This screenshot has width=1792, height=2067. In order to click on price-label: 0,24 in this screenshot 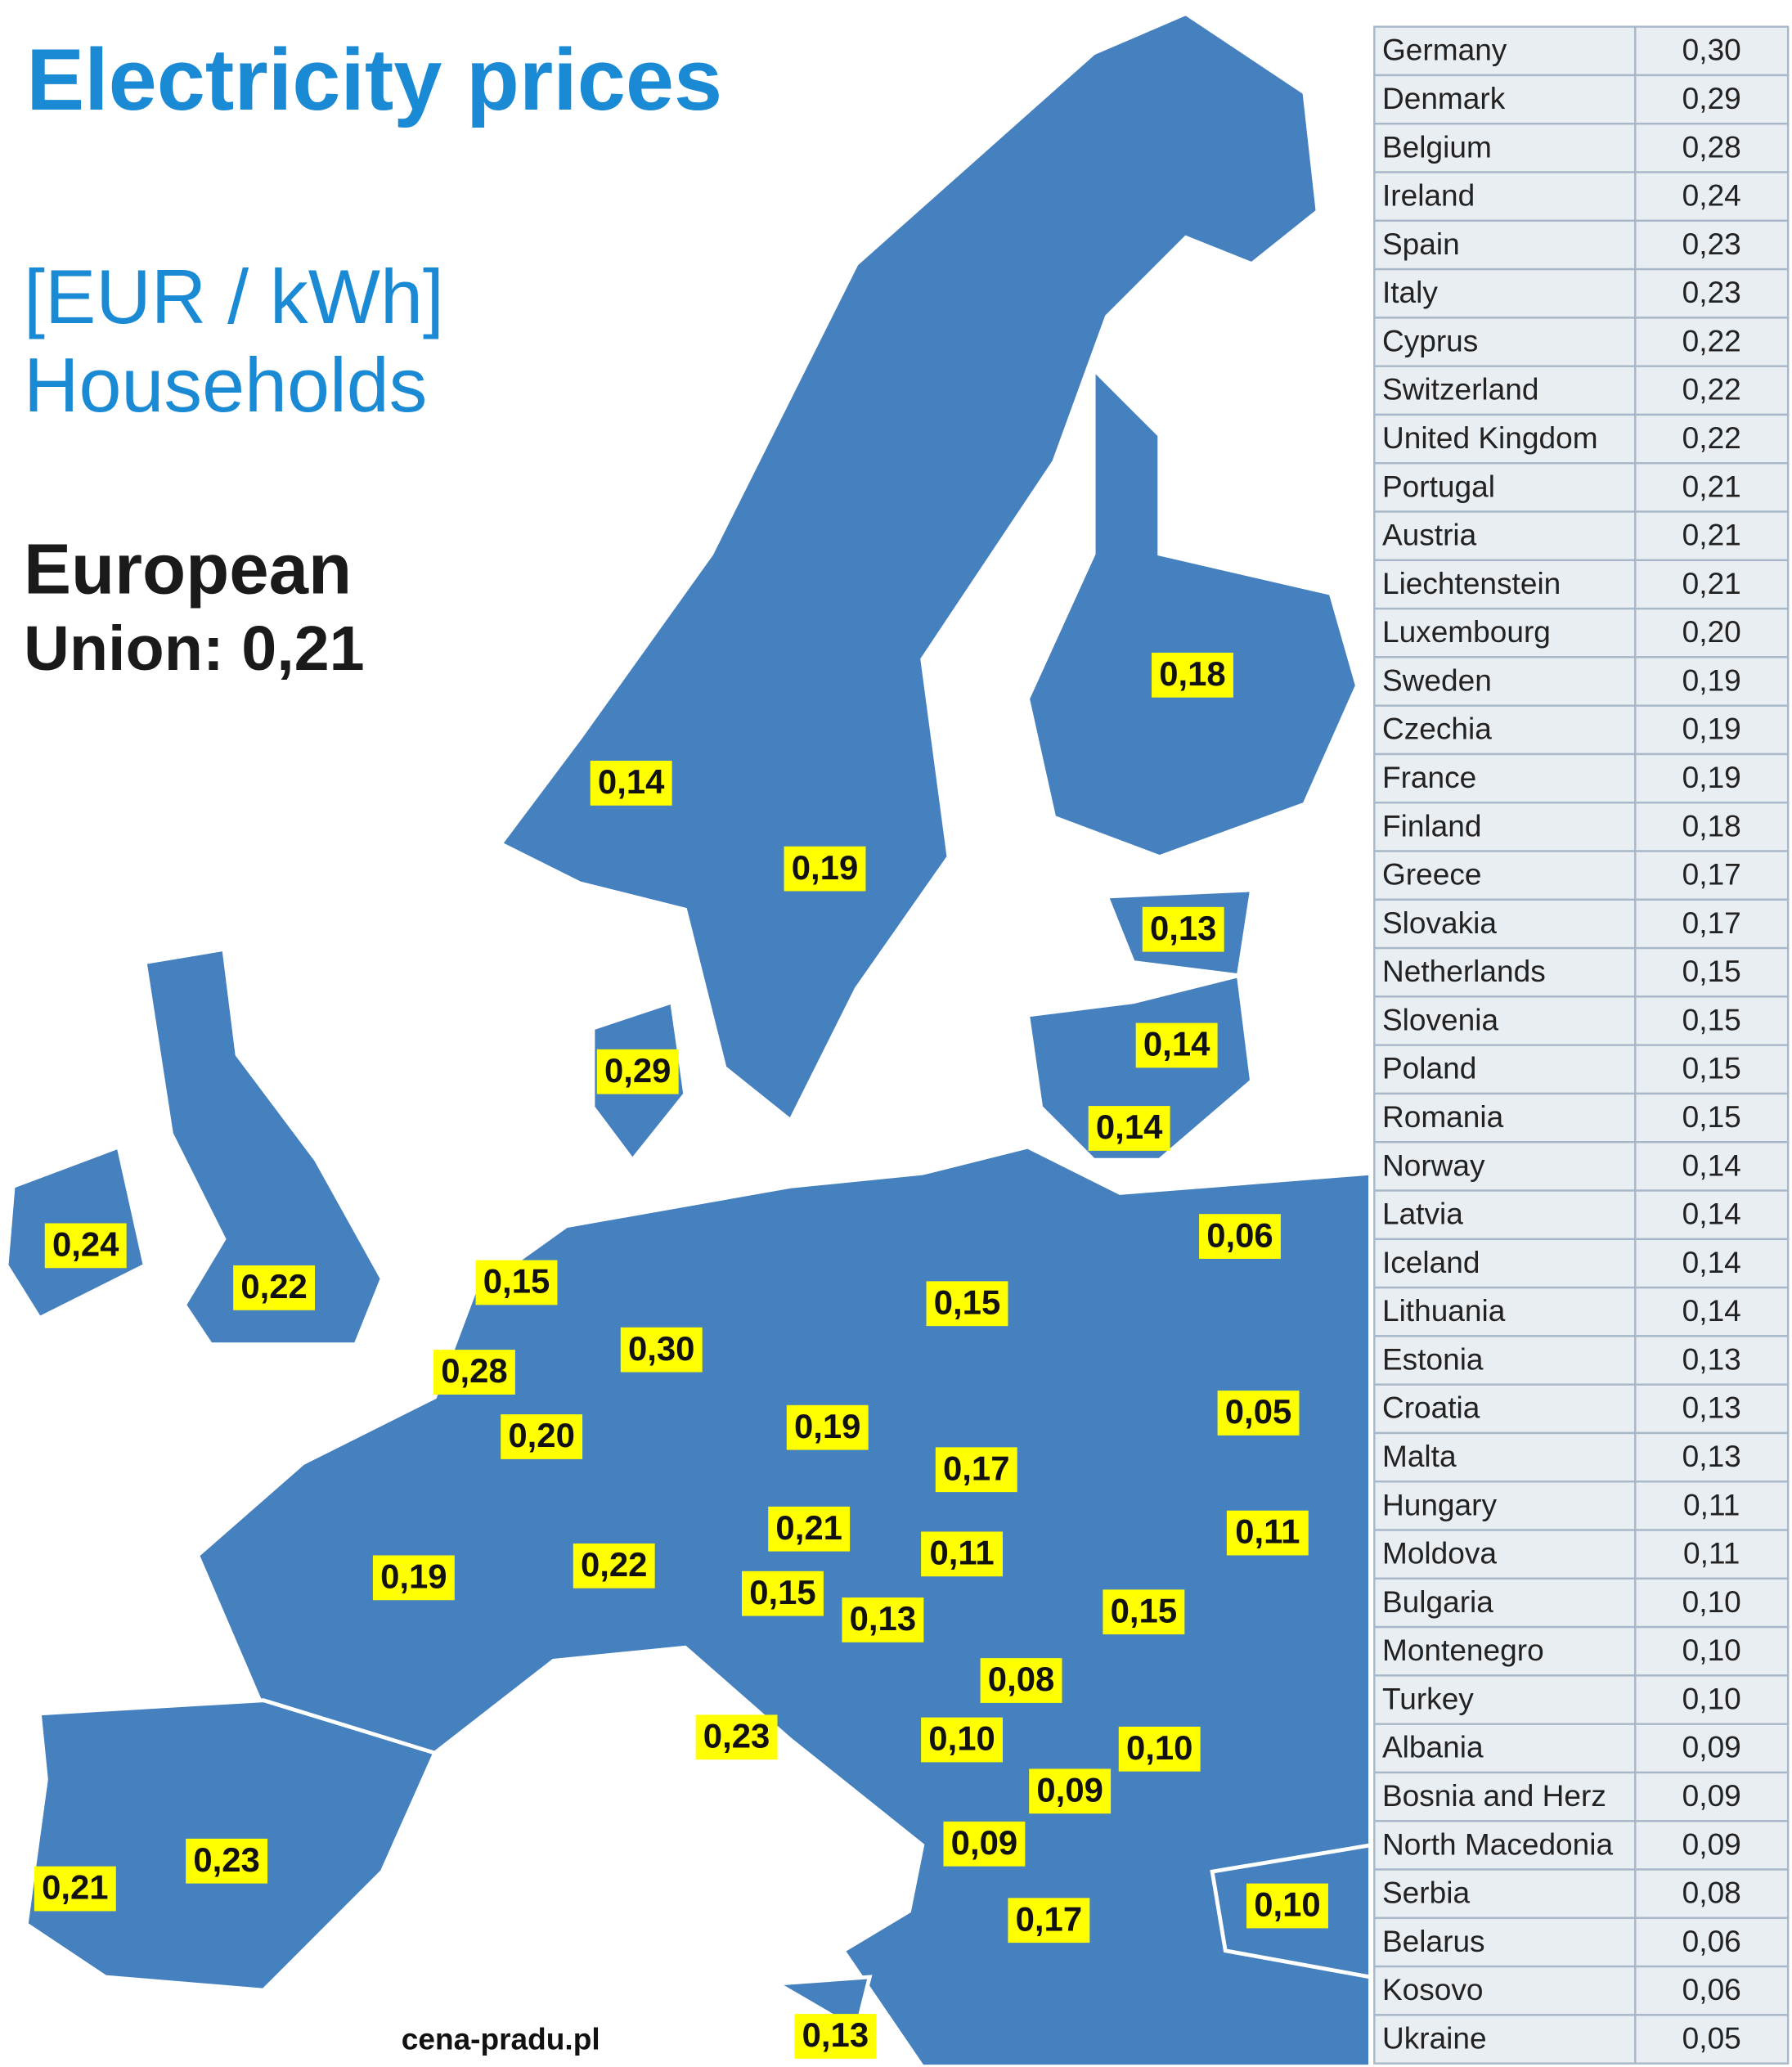, I will do `click(85, 1244)`.